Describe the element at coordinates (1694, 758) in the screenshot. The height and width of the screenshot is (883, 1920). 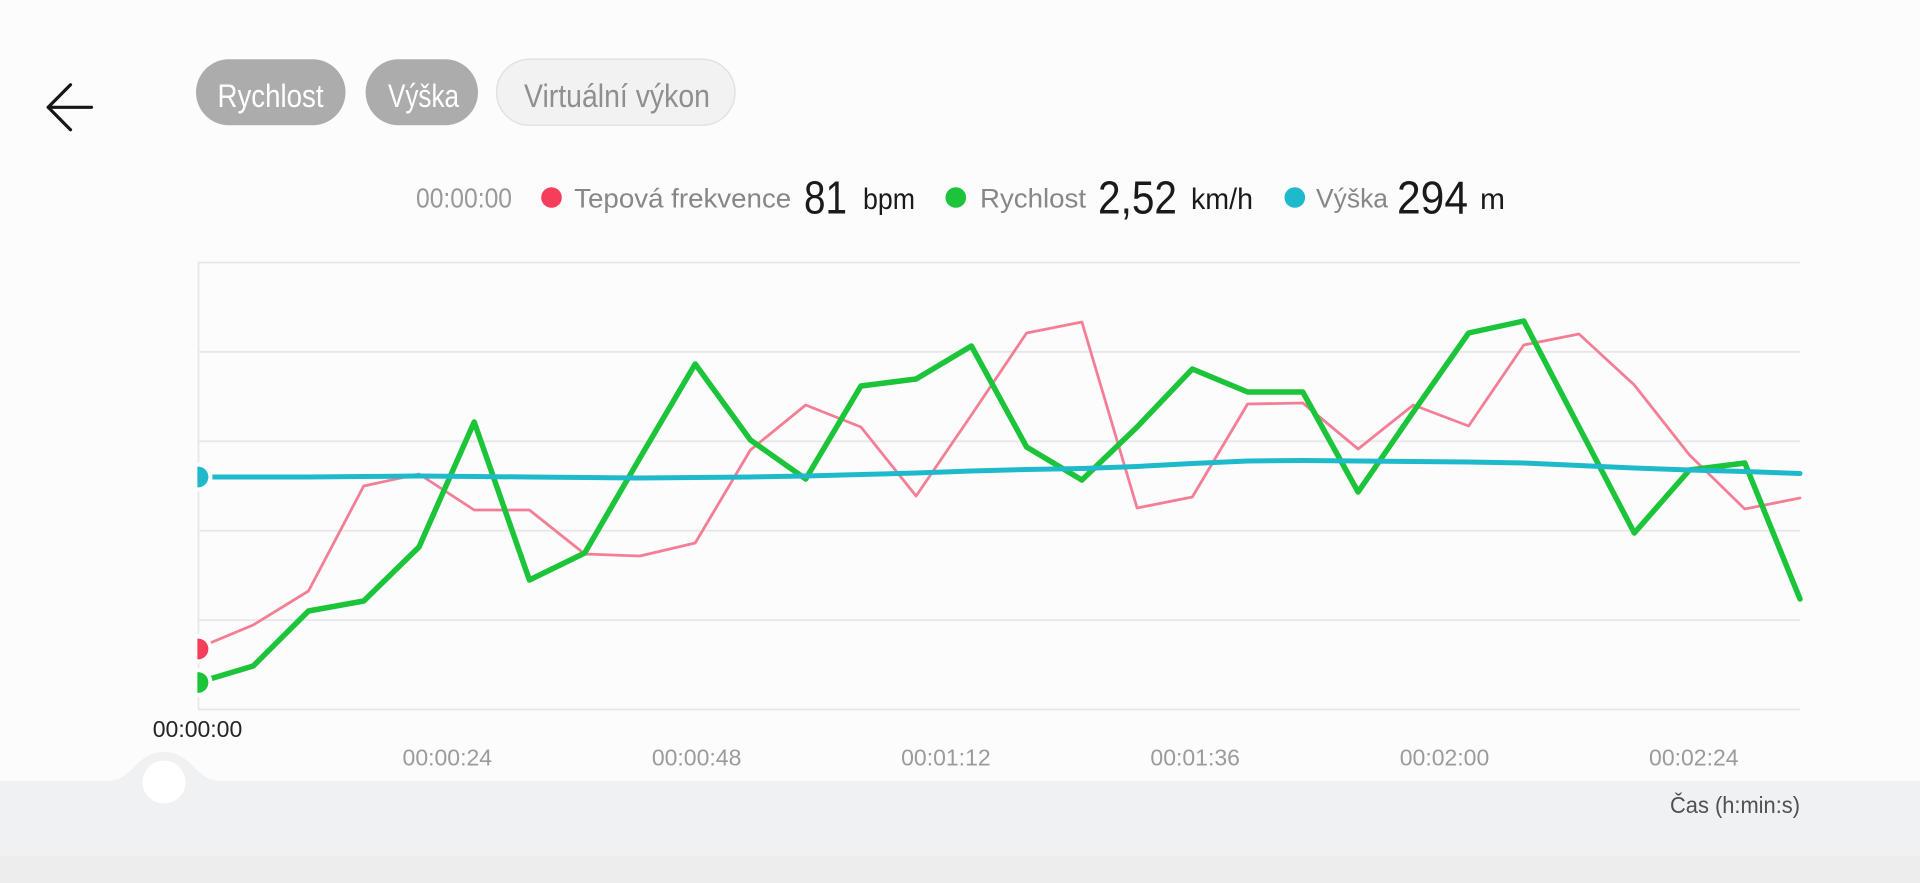
I see `svg-text: 00:02:24` at that location.